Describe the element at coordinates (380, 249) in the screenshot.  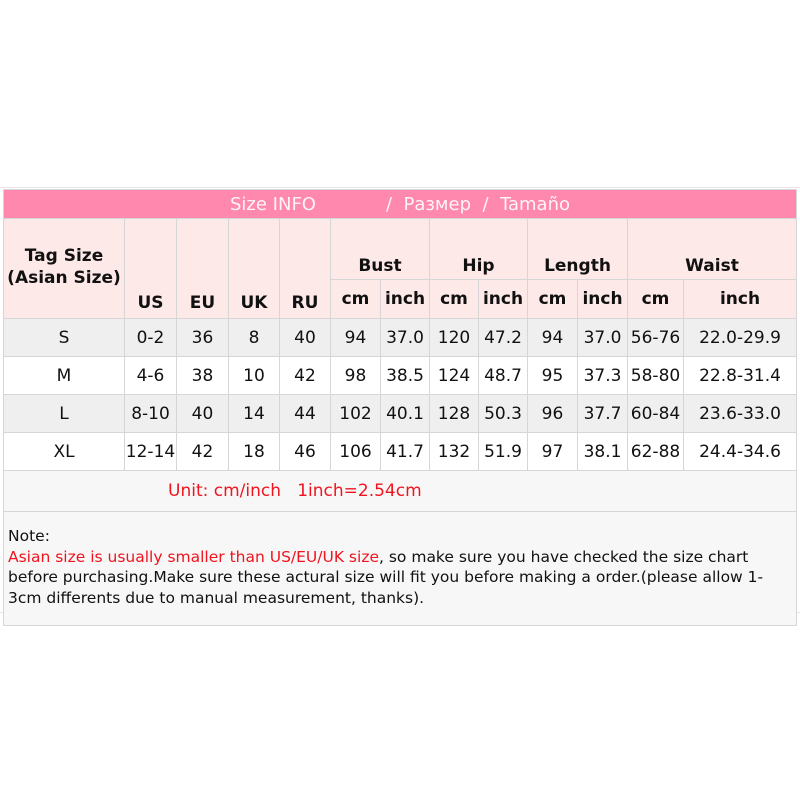
I see `header-bust: Bust` at that location.